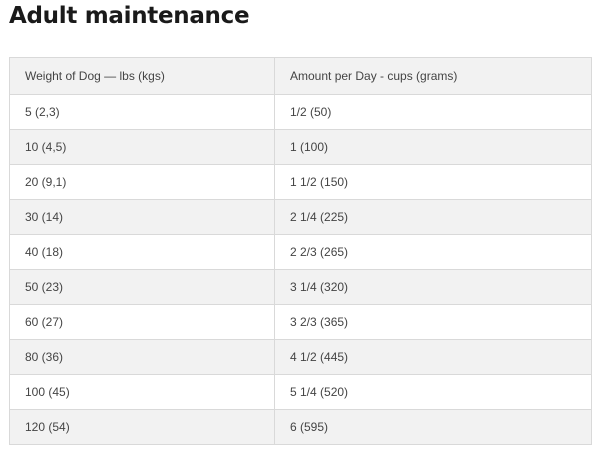 The width and height of the screenshot is (599, 464). Describe the element at coordinates (433, 392) in the screenshot. I see `cell-amount: 5 1/4 (520)` at that location.